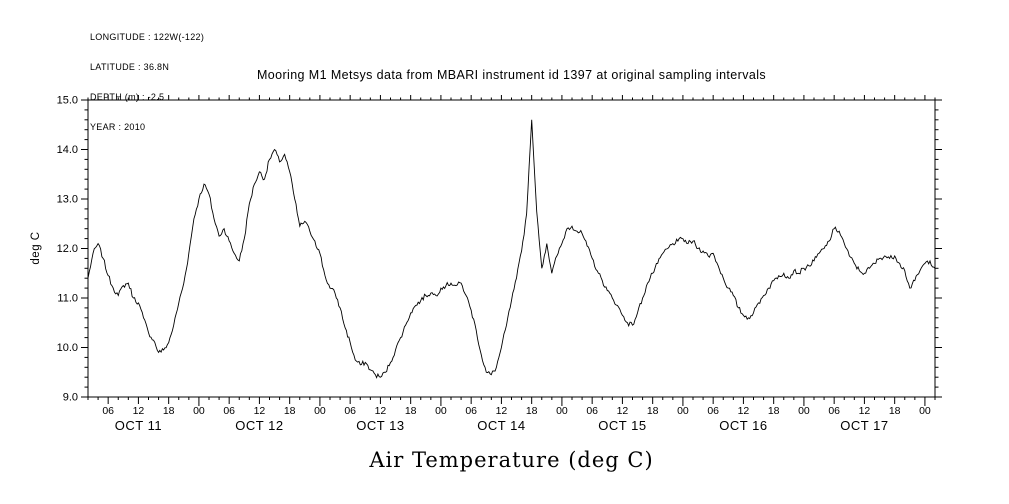  What do you see at coordinates (118, 127) in the screenshot?
I see `metadata-year: YEAR : 2010` at bounding box center [118, 127].